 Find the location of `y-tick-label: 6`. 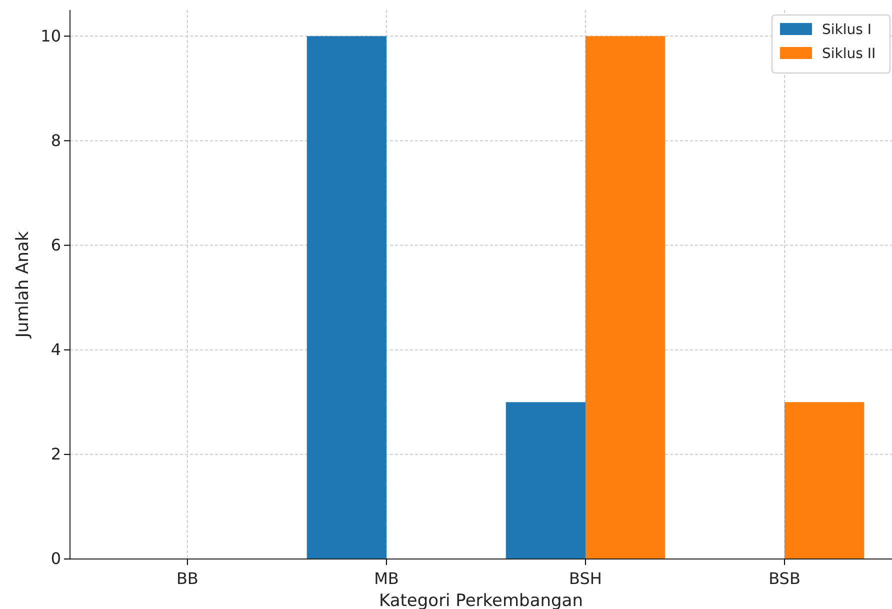

y-tick-label: 6 is located at coordinates (55, 244).